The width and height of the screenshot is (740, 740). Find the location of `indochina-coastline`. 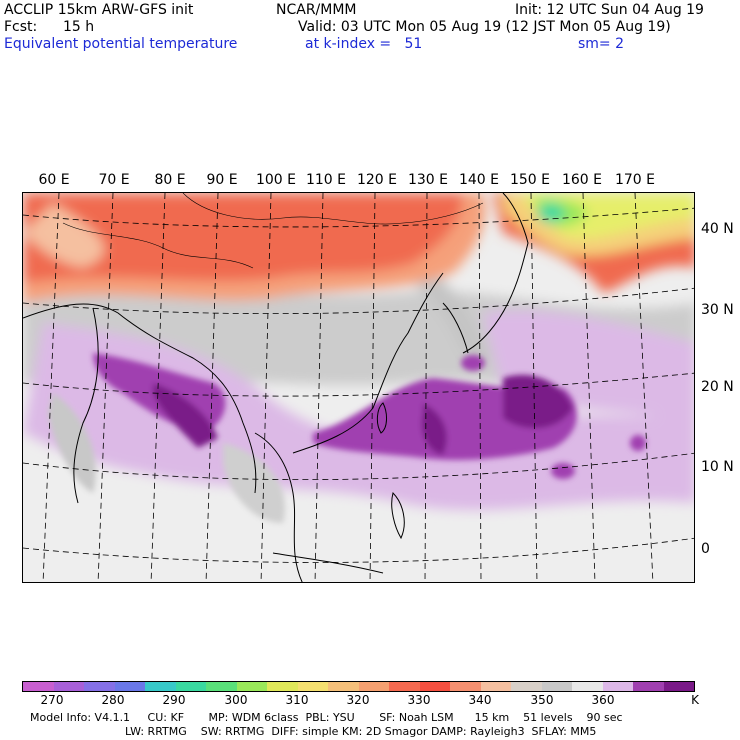

indochina-coastline is located at coordinates (278, 507).